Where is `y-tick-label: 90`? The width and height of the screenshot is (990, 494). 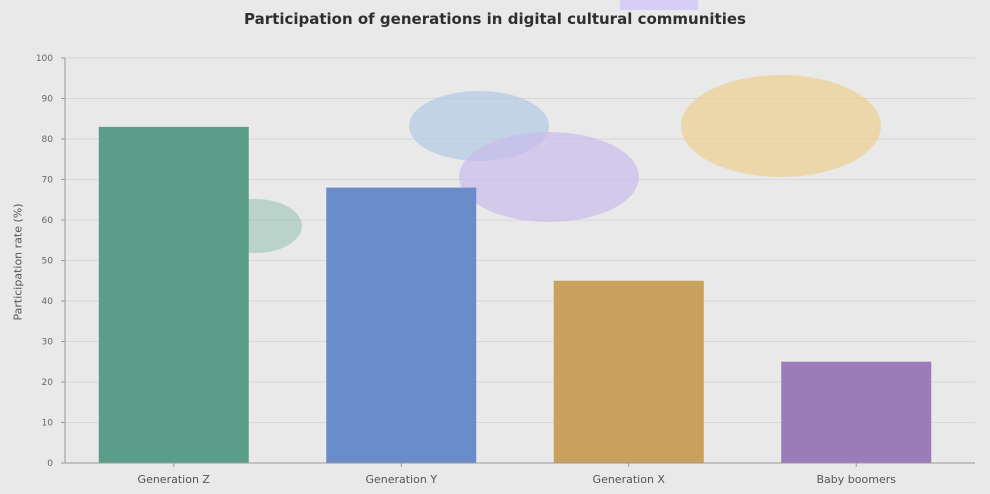
y-tick-label: 90 is located at coordinates (48, 100).